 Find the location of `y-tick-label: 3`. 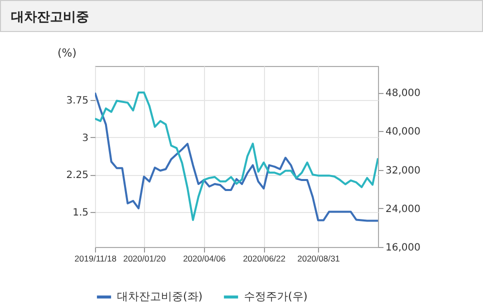

y-tick-label: 3 is located at coordinates (85, 138).